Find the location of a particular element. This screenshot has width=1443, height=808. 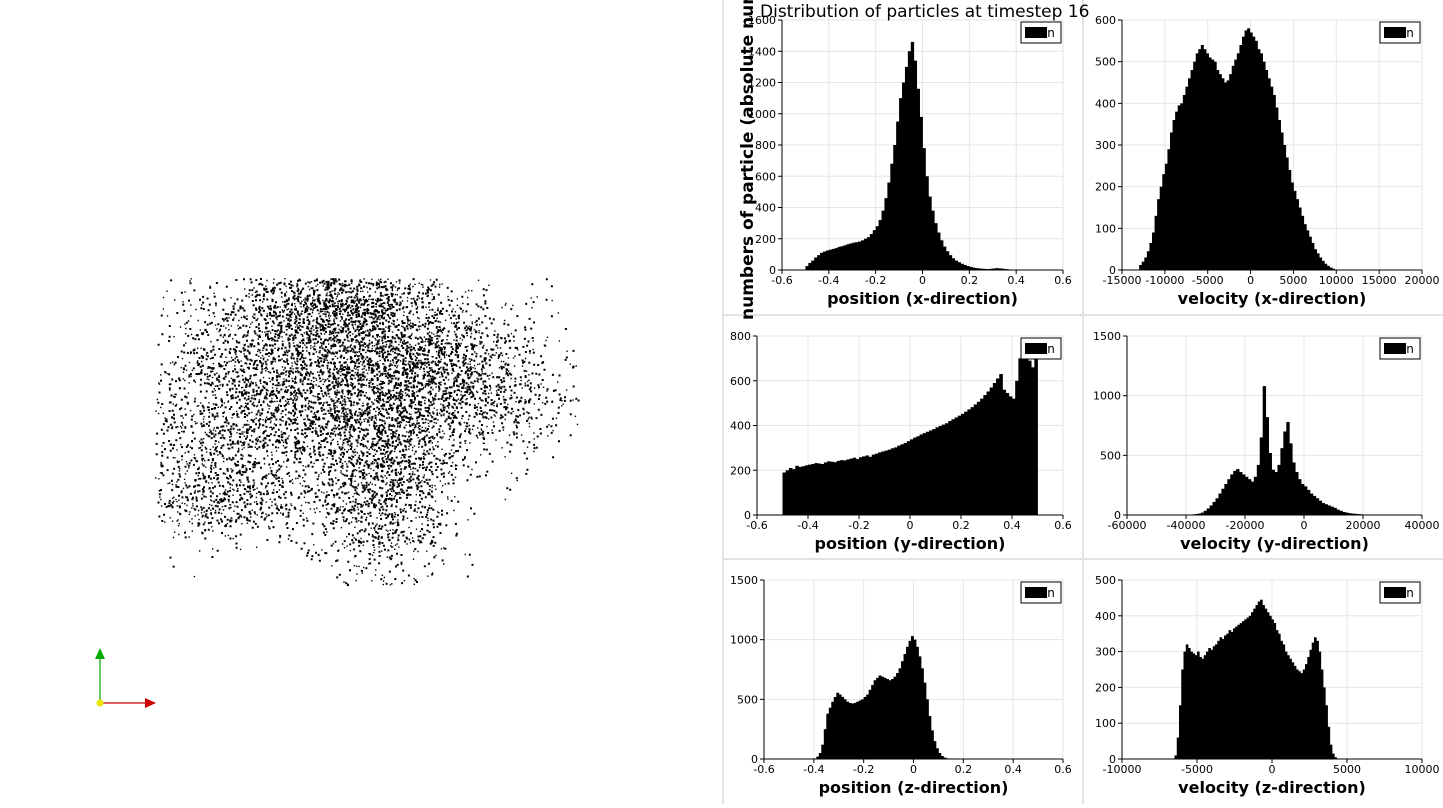

x-tick-label: -20000 is located at coordinates (1245, 525).